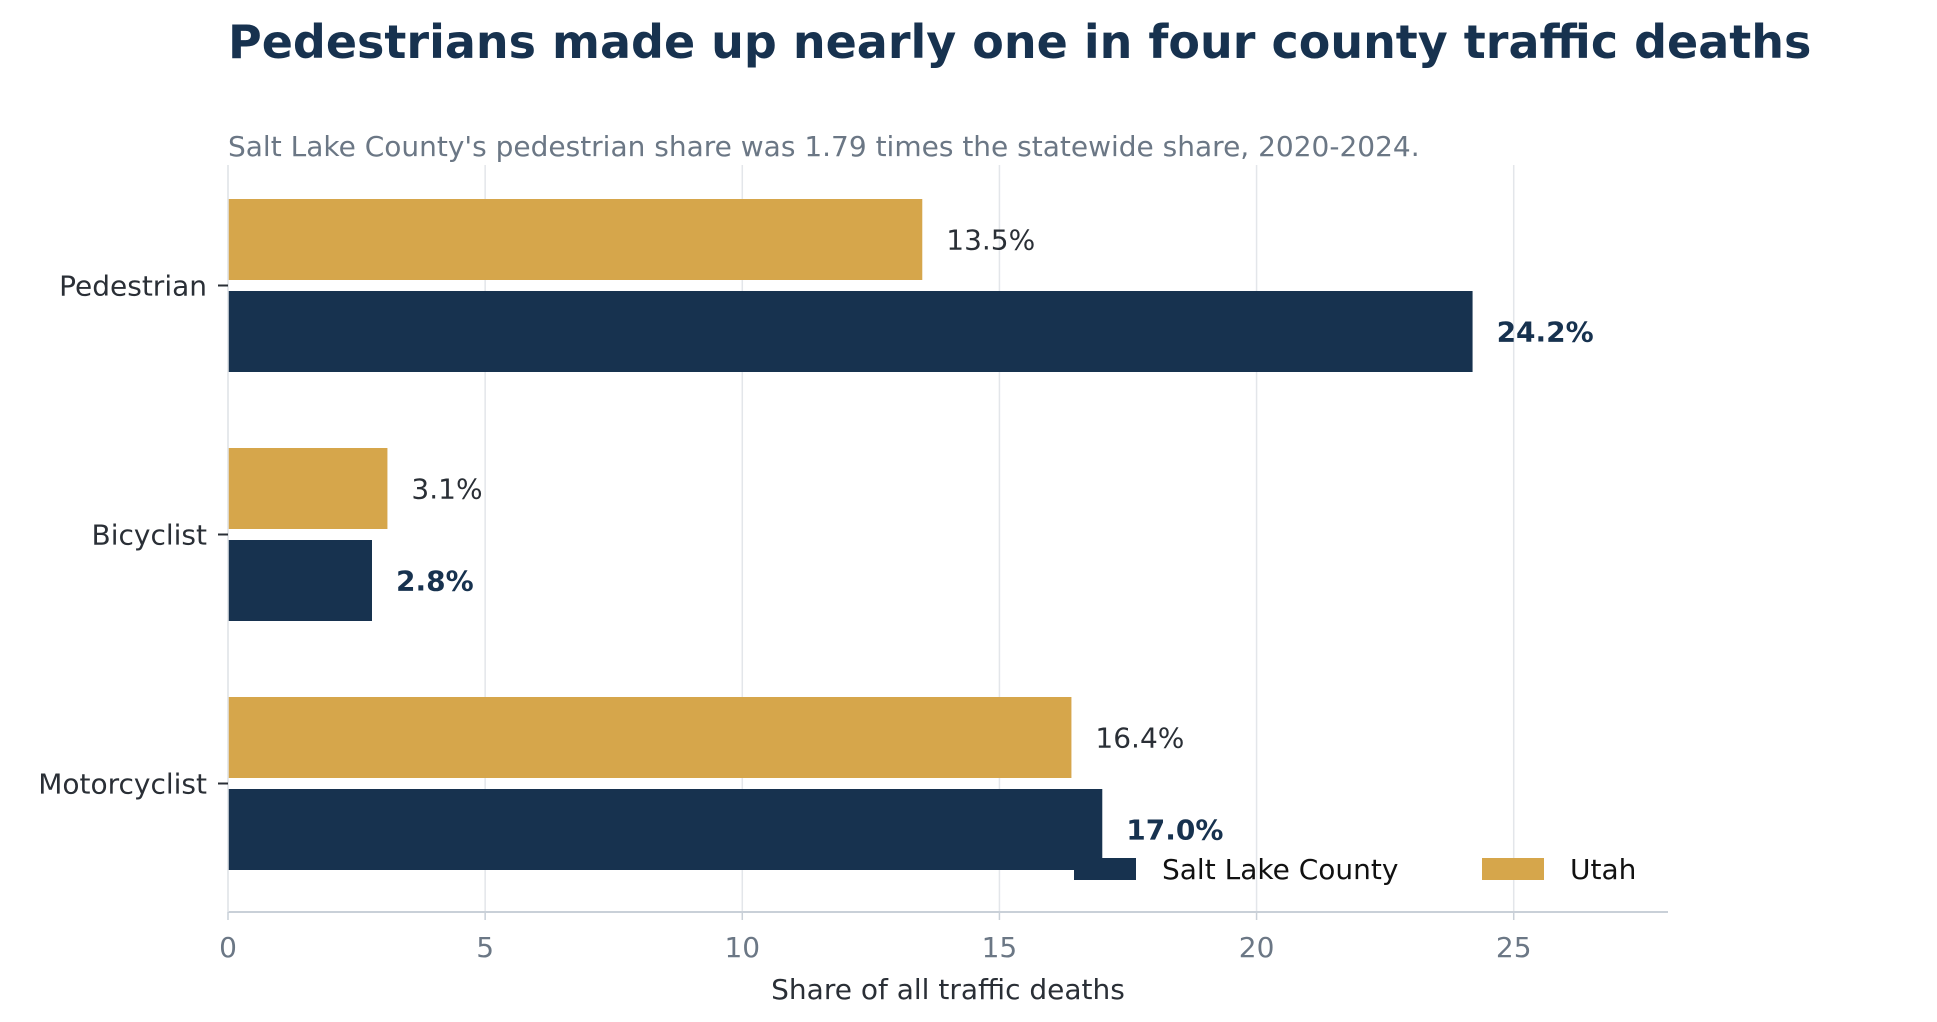  Describe the element at coordinates (665, 829) in the screenshot. I see `bar-slc-motorcyclist` at that location.